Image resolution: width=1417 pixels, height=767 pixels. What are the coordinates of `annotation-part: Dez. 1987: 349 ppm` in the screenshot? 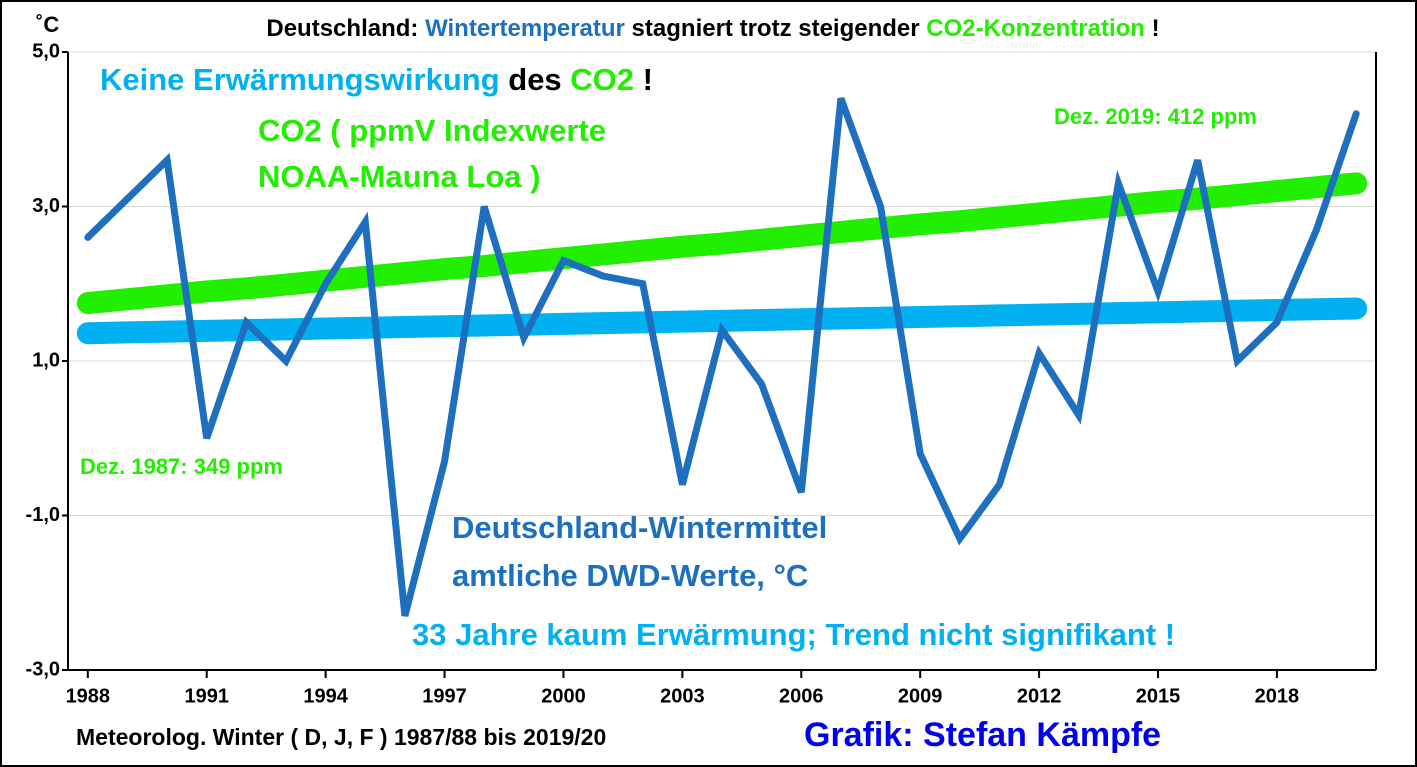 It's located at (181, 466).